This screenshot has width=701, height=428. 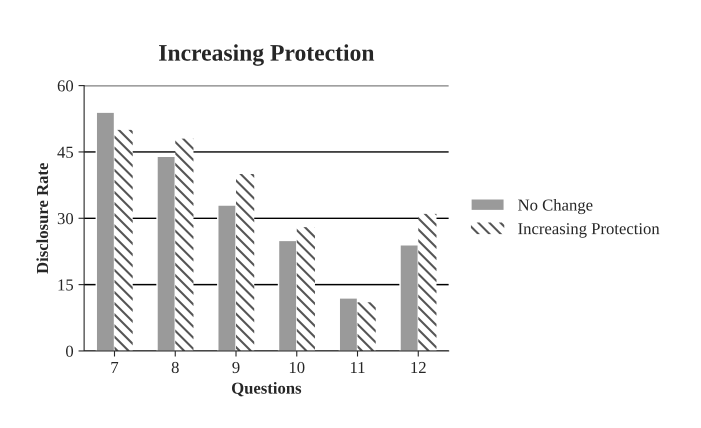 What do you see at coordinates (66, 218) in the screenshot?
I see `y-tick-label: 30` at bounding box center [66, 218].